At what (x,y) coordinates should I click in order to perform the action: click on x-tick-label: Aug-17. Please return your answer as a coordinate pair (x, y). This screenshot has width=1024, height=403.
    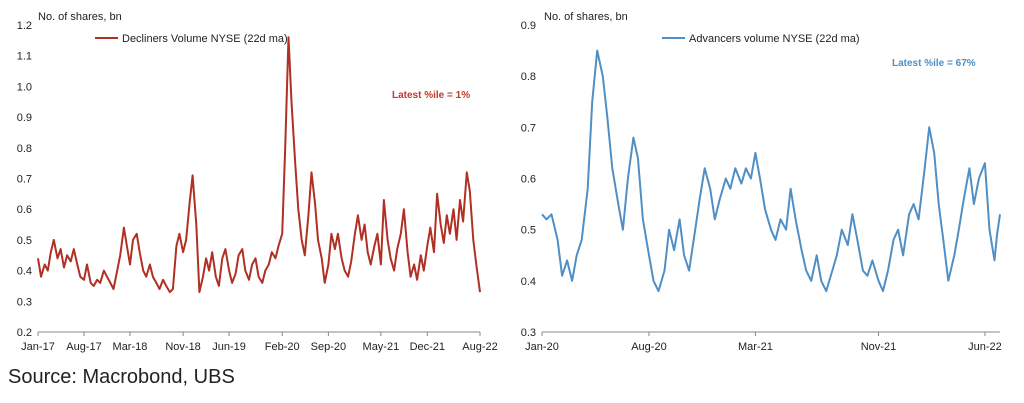
    Looking at the image, I should click on (83, 347).